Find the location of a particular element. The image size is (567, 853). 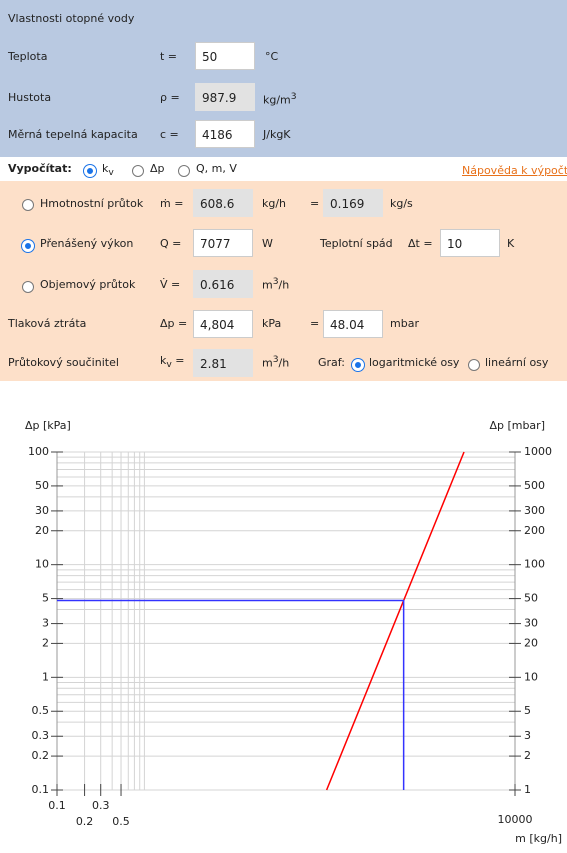

text: k is located at coordinates (105, 168).